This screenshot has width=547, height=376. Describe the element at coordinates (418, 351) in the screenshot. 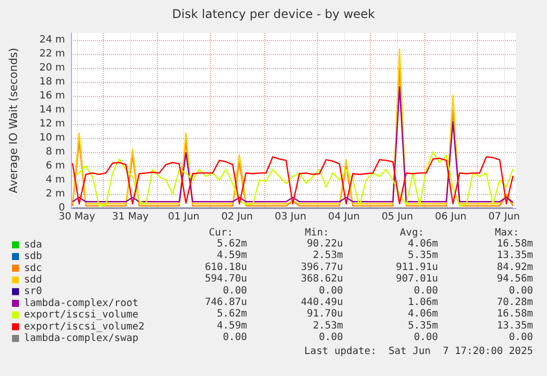

I see `text: Last update: Sat Jun 7 17:20:00 2025` at that location.